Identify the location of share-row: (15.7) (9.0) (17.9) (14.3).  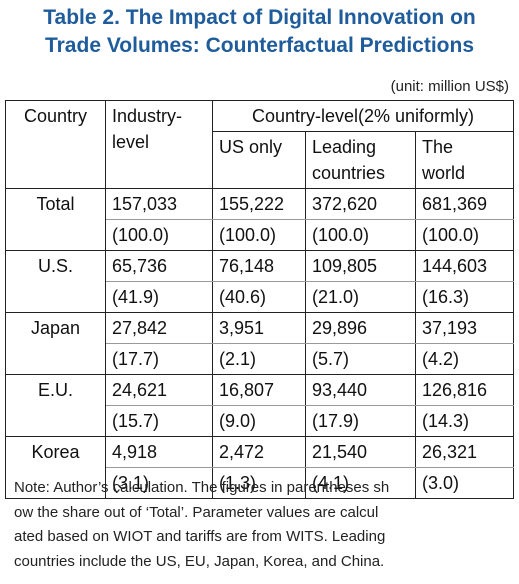
(260, 421).